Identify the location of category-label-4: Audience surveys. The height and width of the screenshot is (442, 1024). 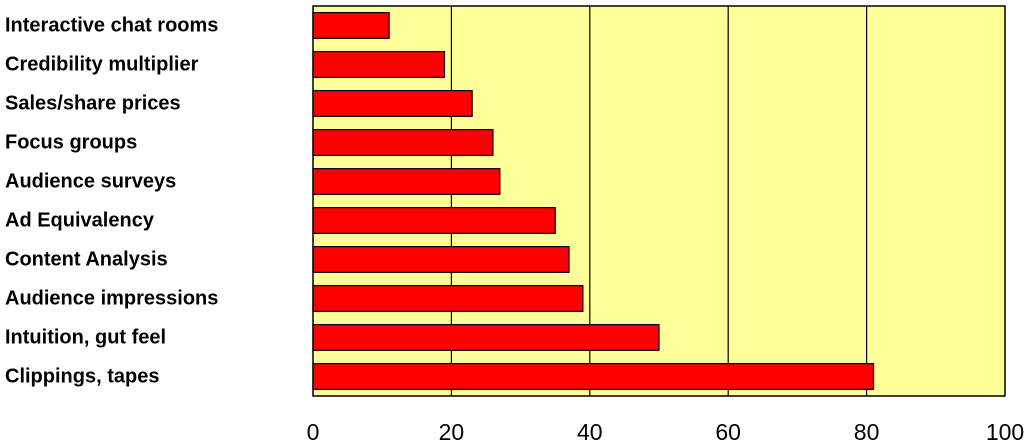
(90, 182).